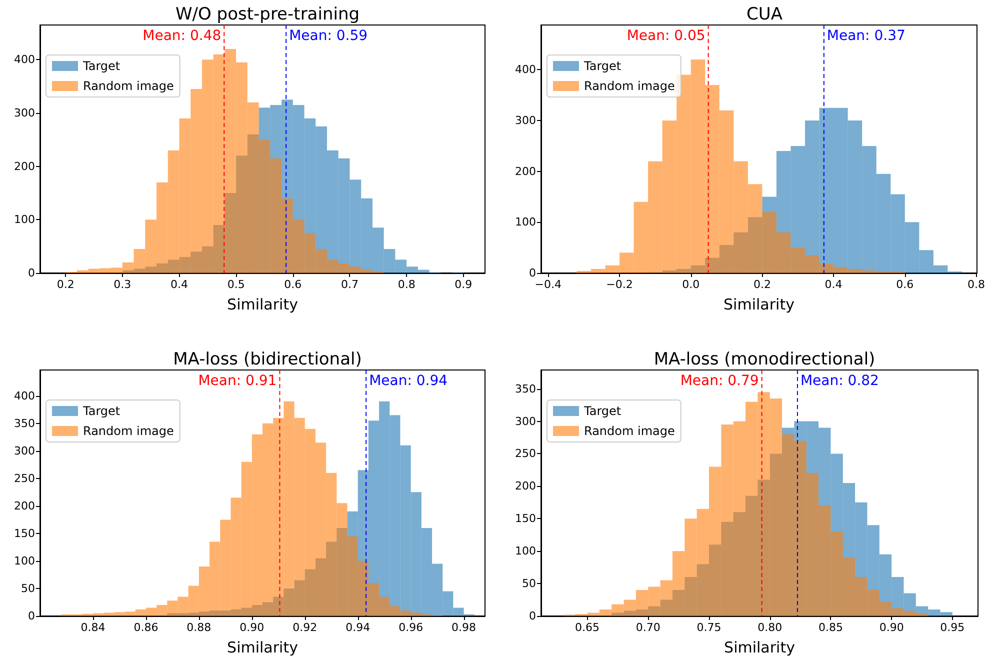  Describe the element at coordinates (93, 627) in the screenshot. I see `x-tick-label: 0.84` at that location.